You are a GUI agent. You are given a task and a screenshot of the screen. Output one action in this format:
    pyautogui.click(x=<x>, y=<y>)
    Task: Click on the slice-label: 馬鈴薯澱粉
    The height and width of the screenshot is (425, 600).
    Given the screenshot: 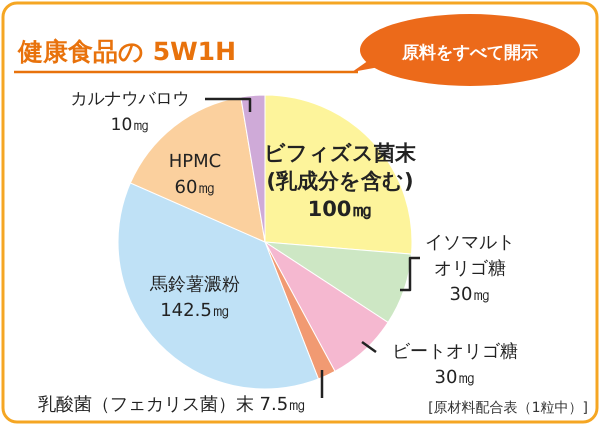 What is the action you would take?
    pyautogui.click(x=194, y=284)
    